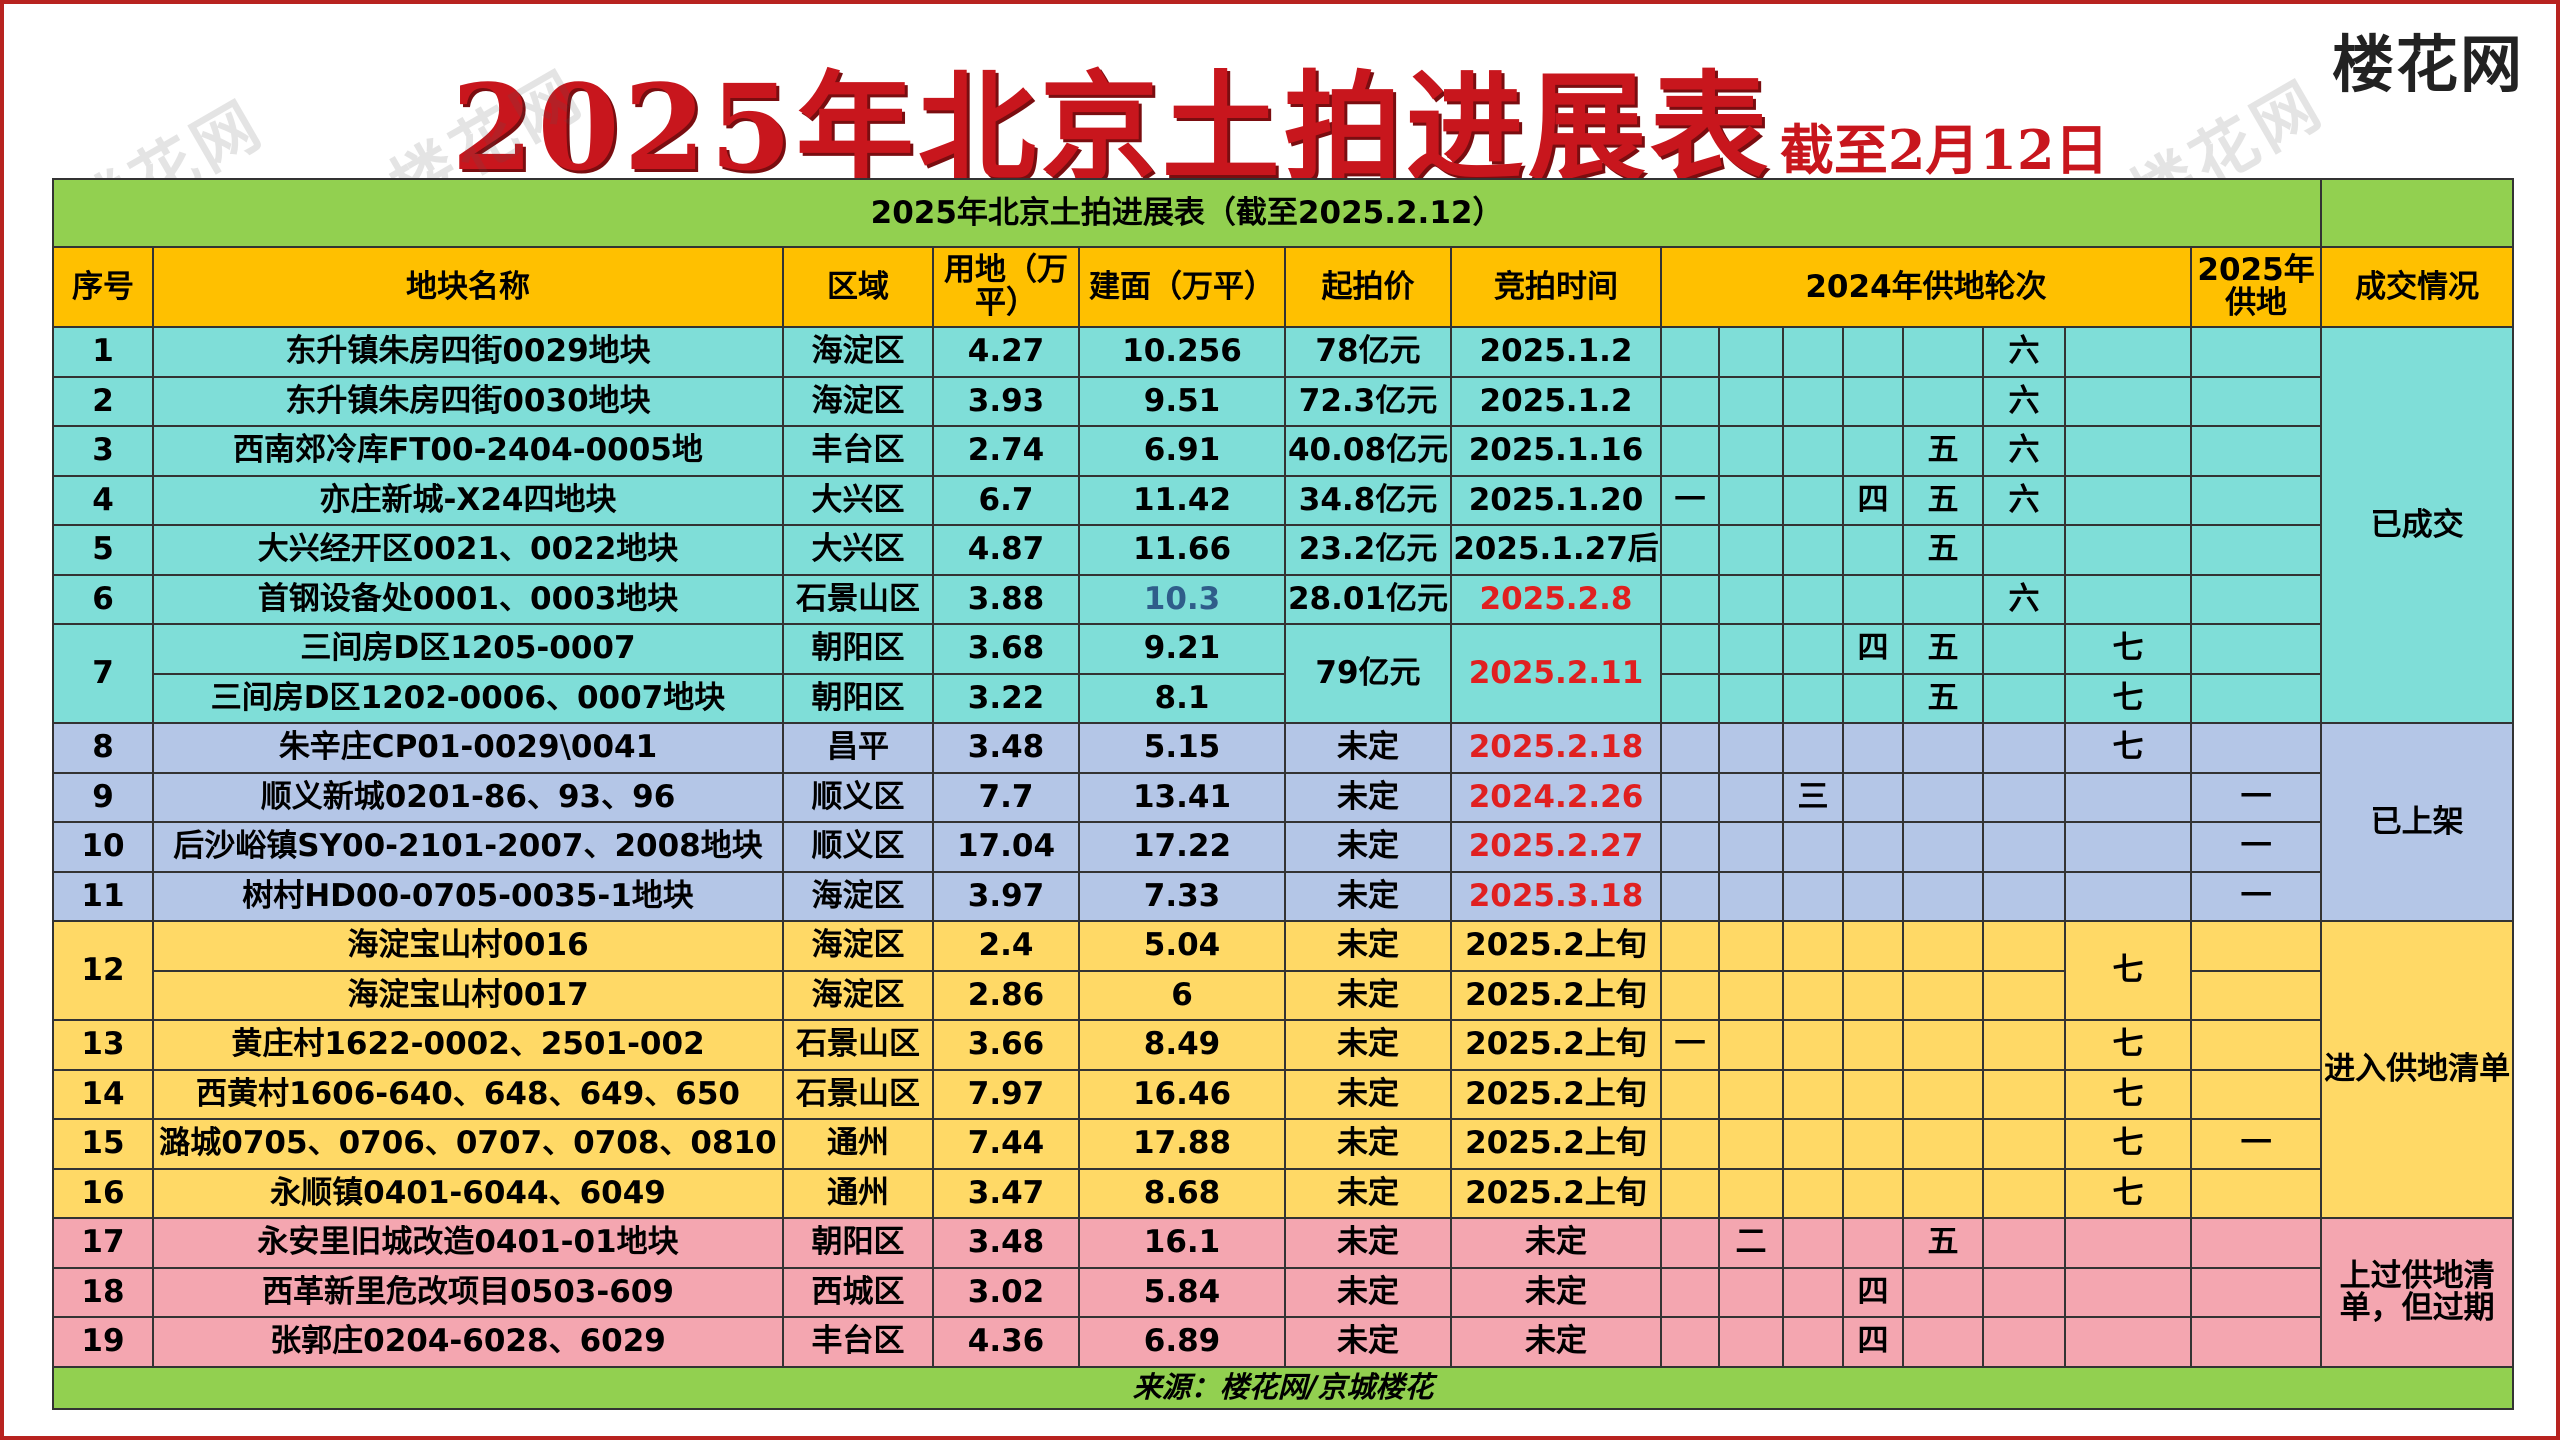  Describe the element at coordinates (103, 1342) in the screenshot. I see `cell-no: 19` at that location.